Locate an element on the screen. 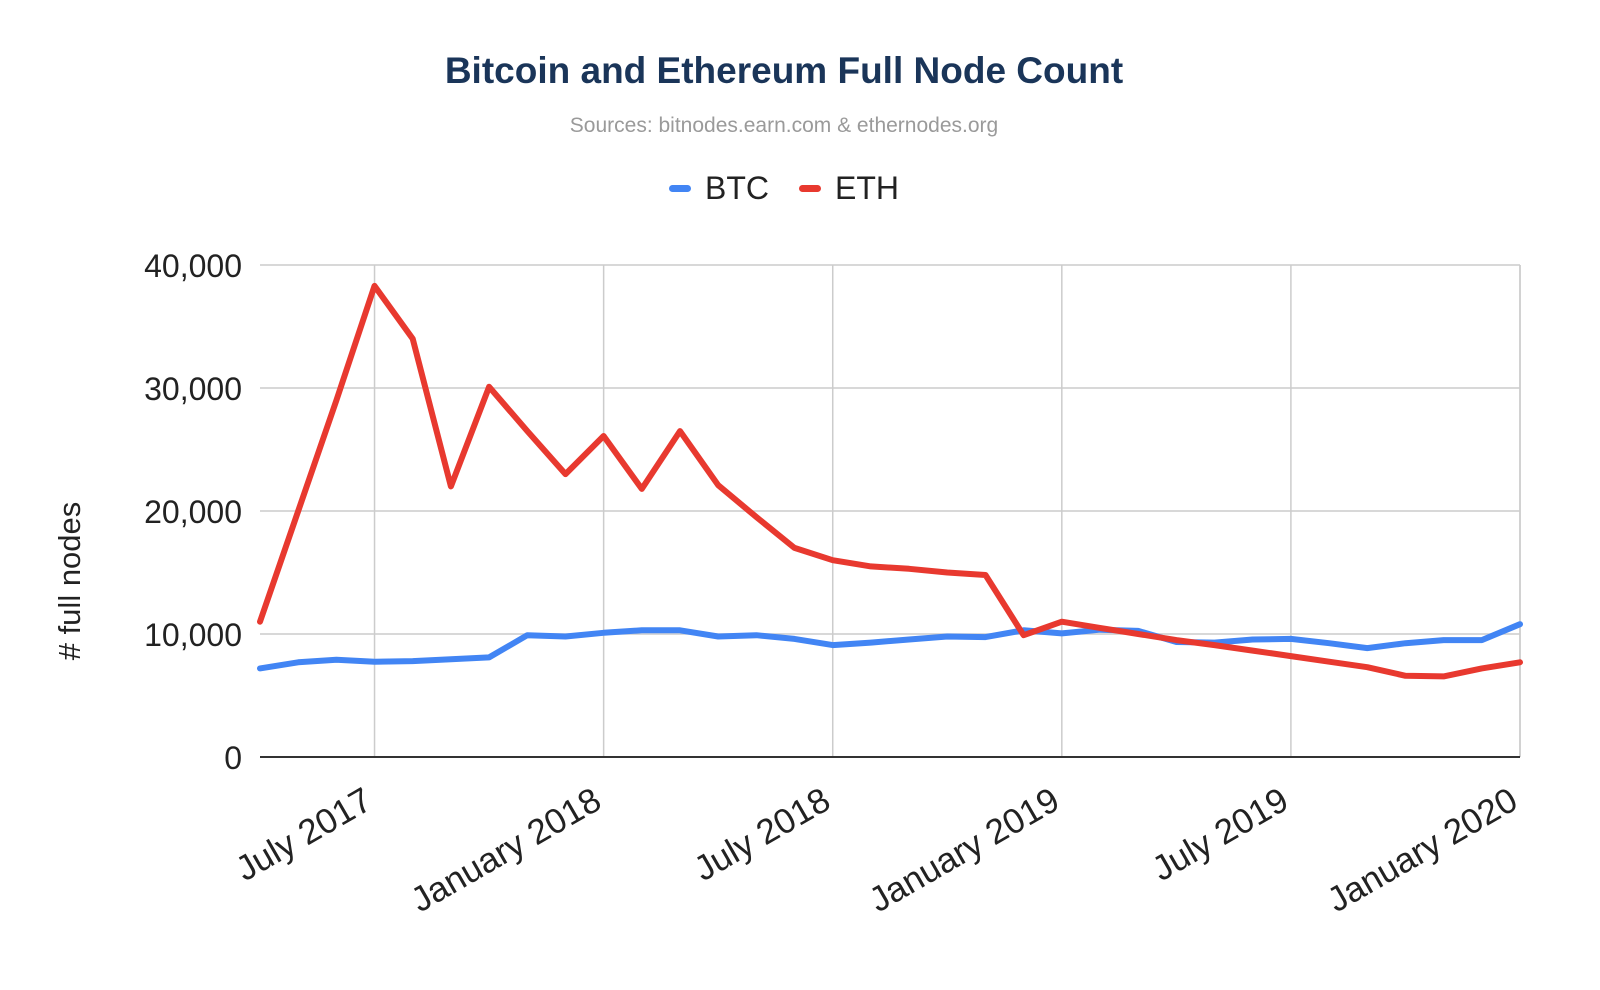  legend-item-btc: BTC is located at coordinates (719, 188).